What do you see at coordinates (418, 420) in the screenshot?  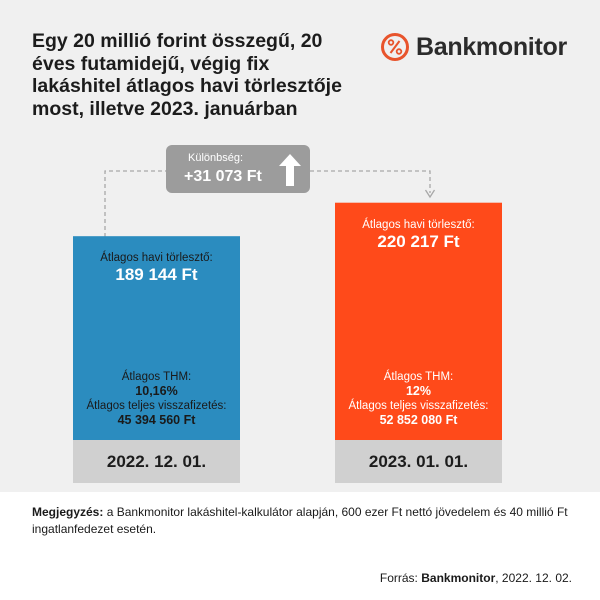 I see `bar-2-total-value: 52 852 080 Ft` at bounding box center [418, 420].